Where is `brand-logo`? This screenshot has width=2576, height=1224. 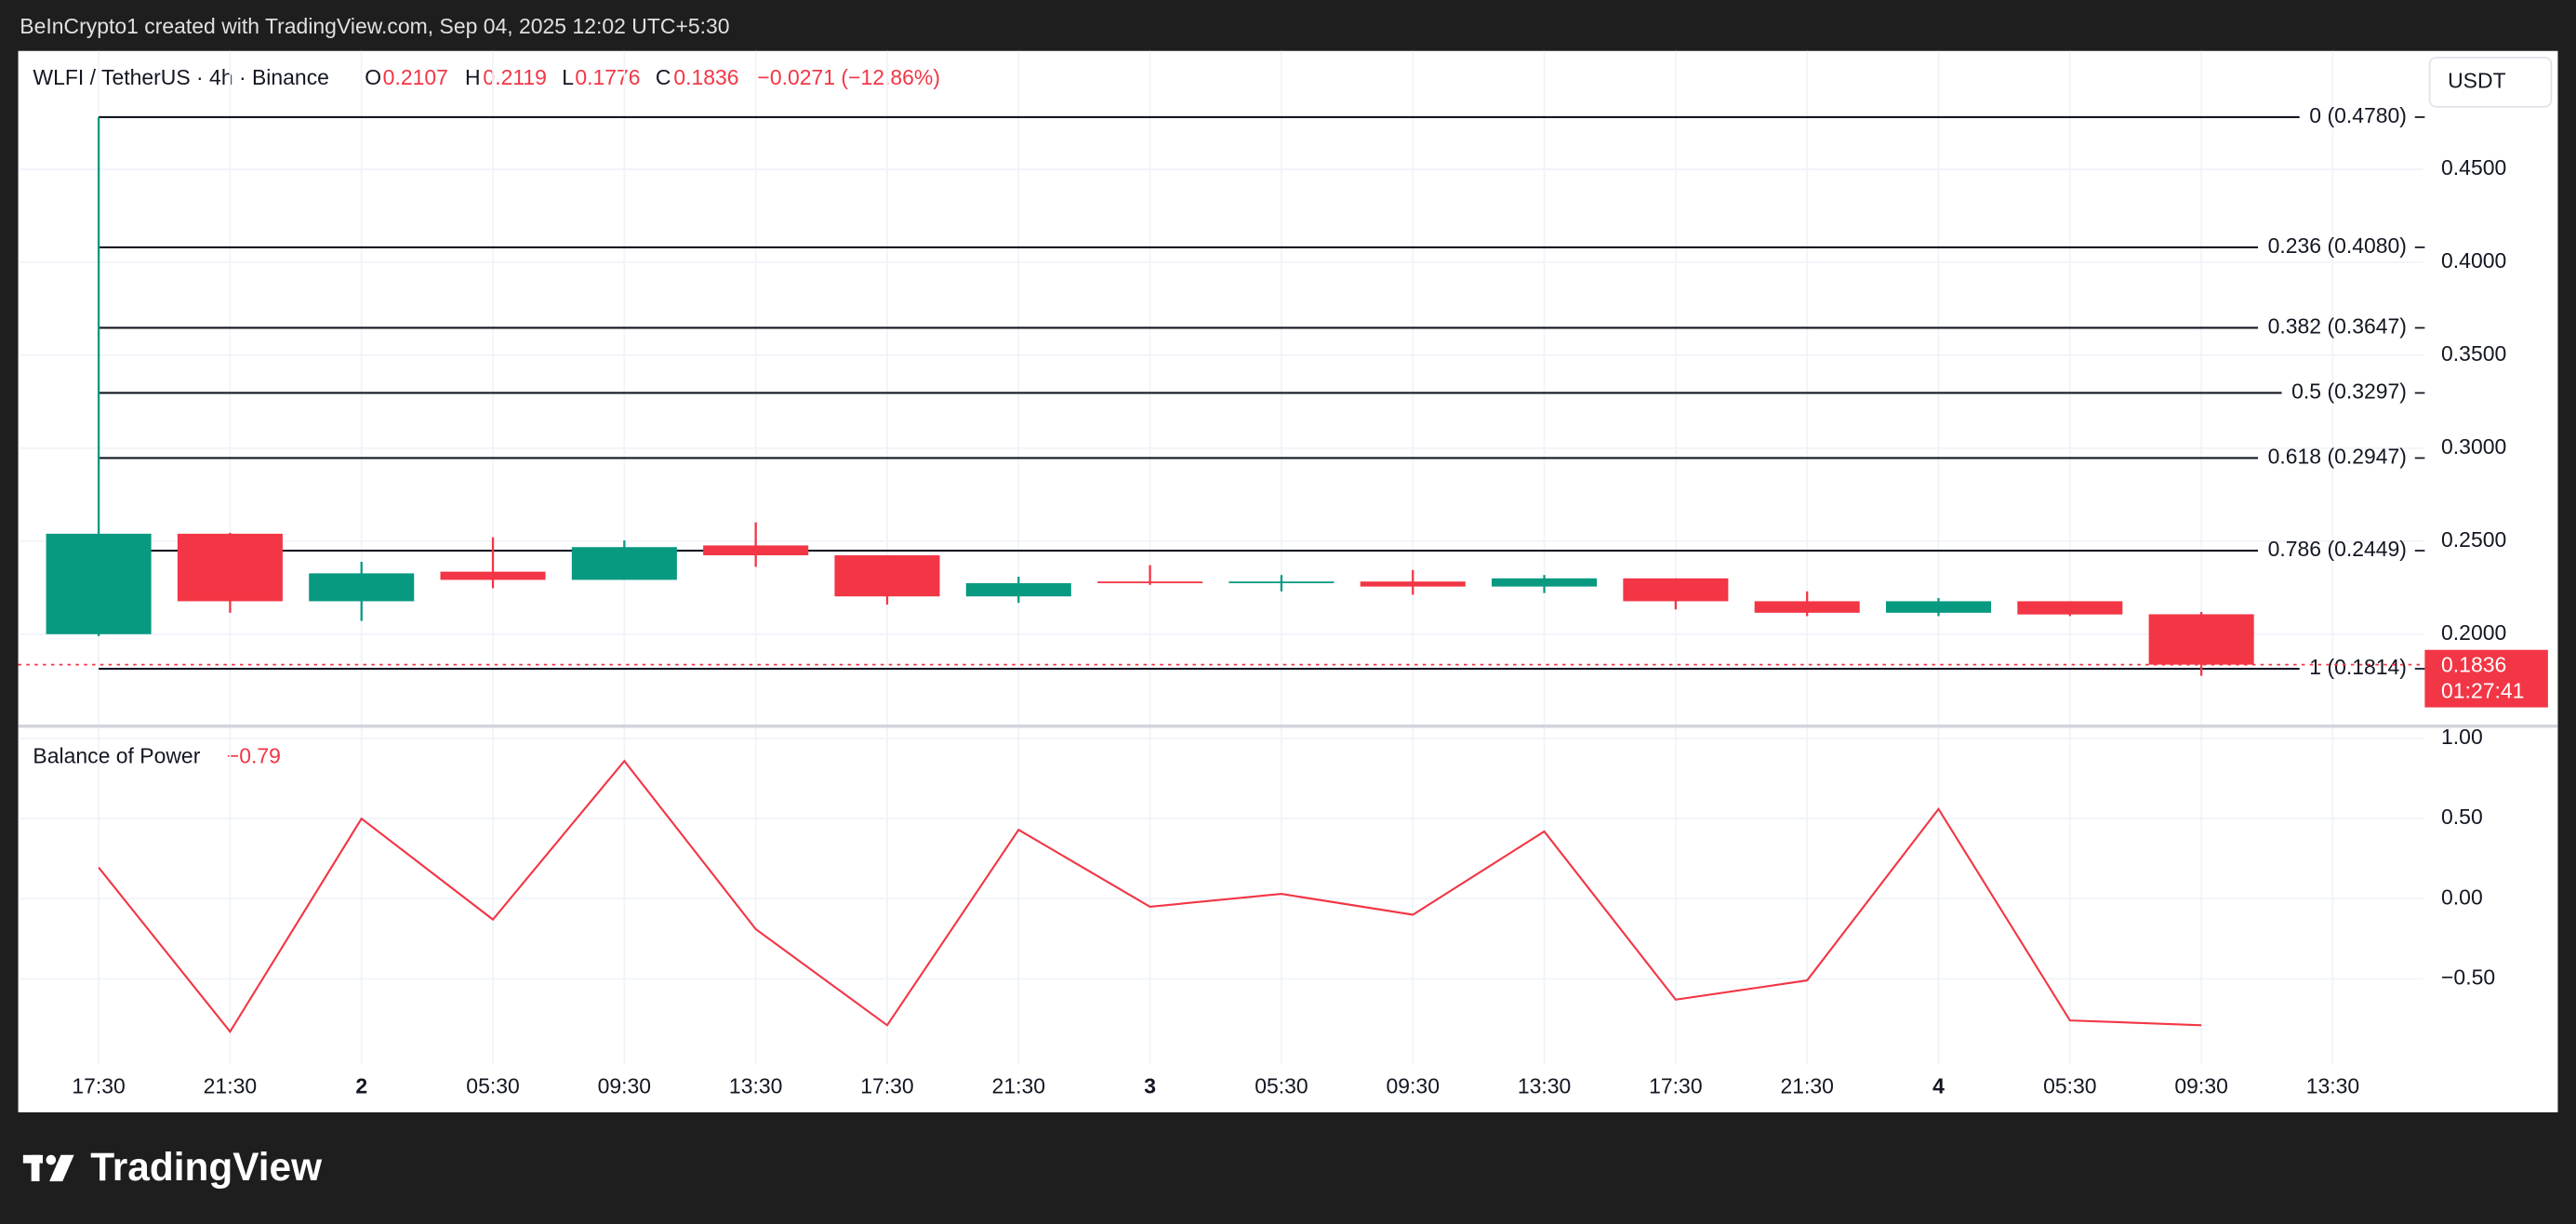 brand-logo is located at coordinates (48, 1168).